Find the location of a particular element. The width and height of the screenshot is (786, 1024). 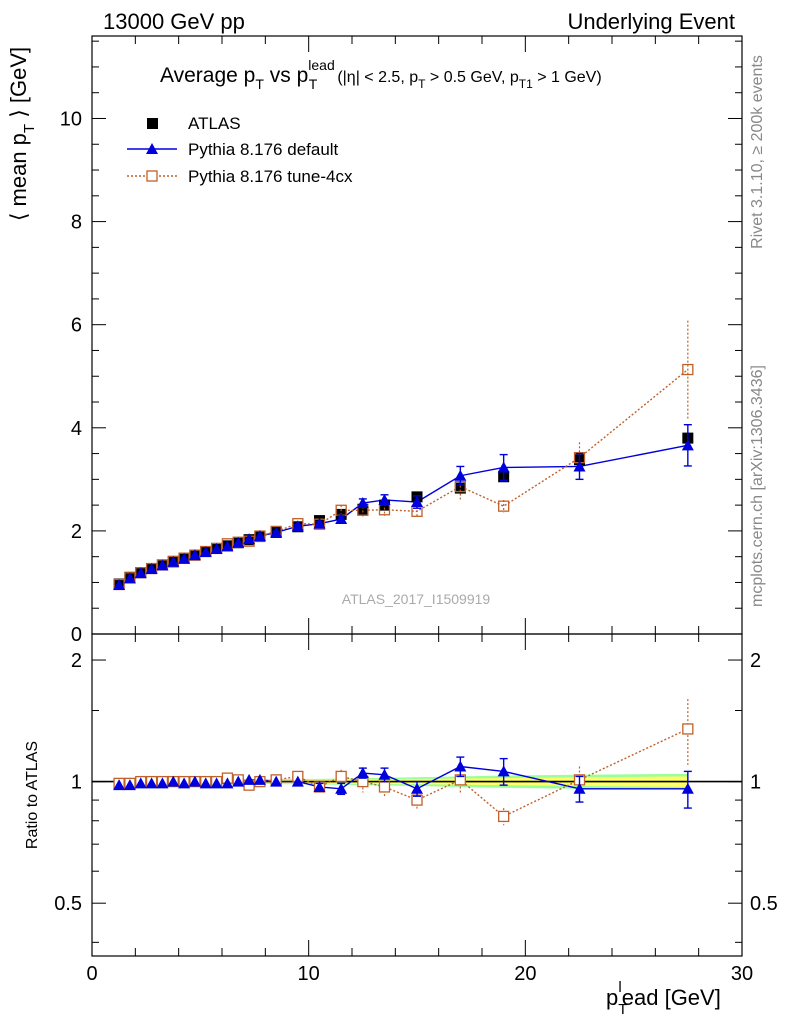

header-right-label: Underlying Event is located at coordinates (651, 21).